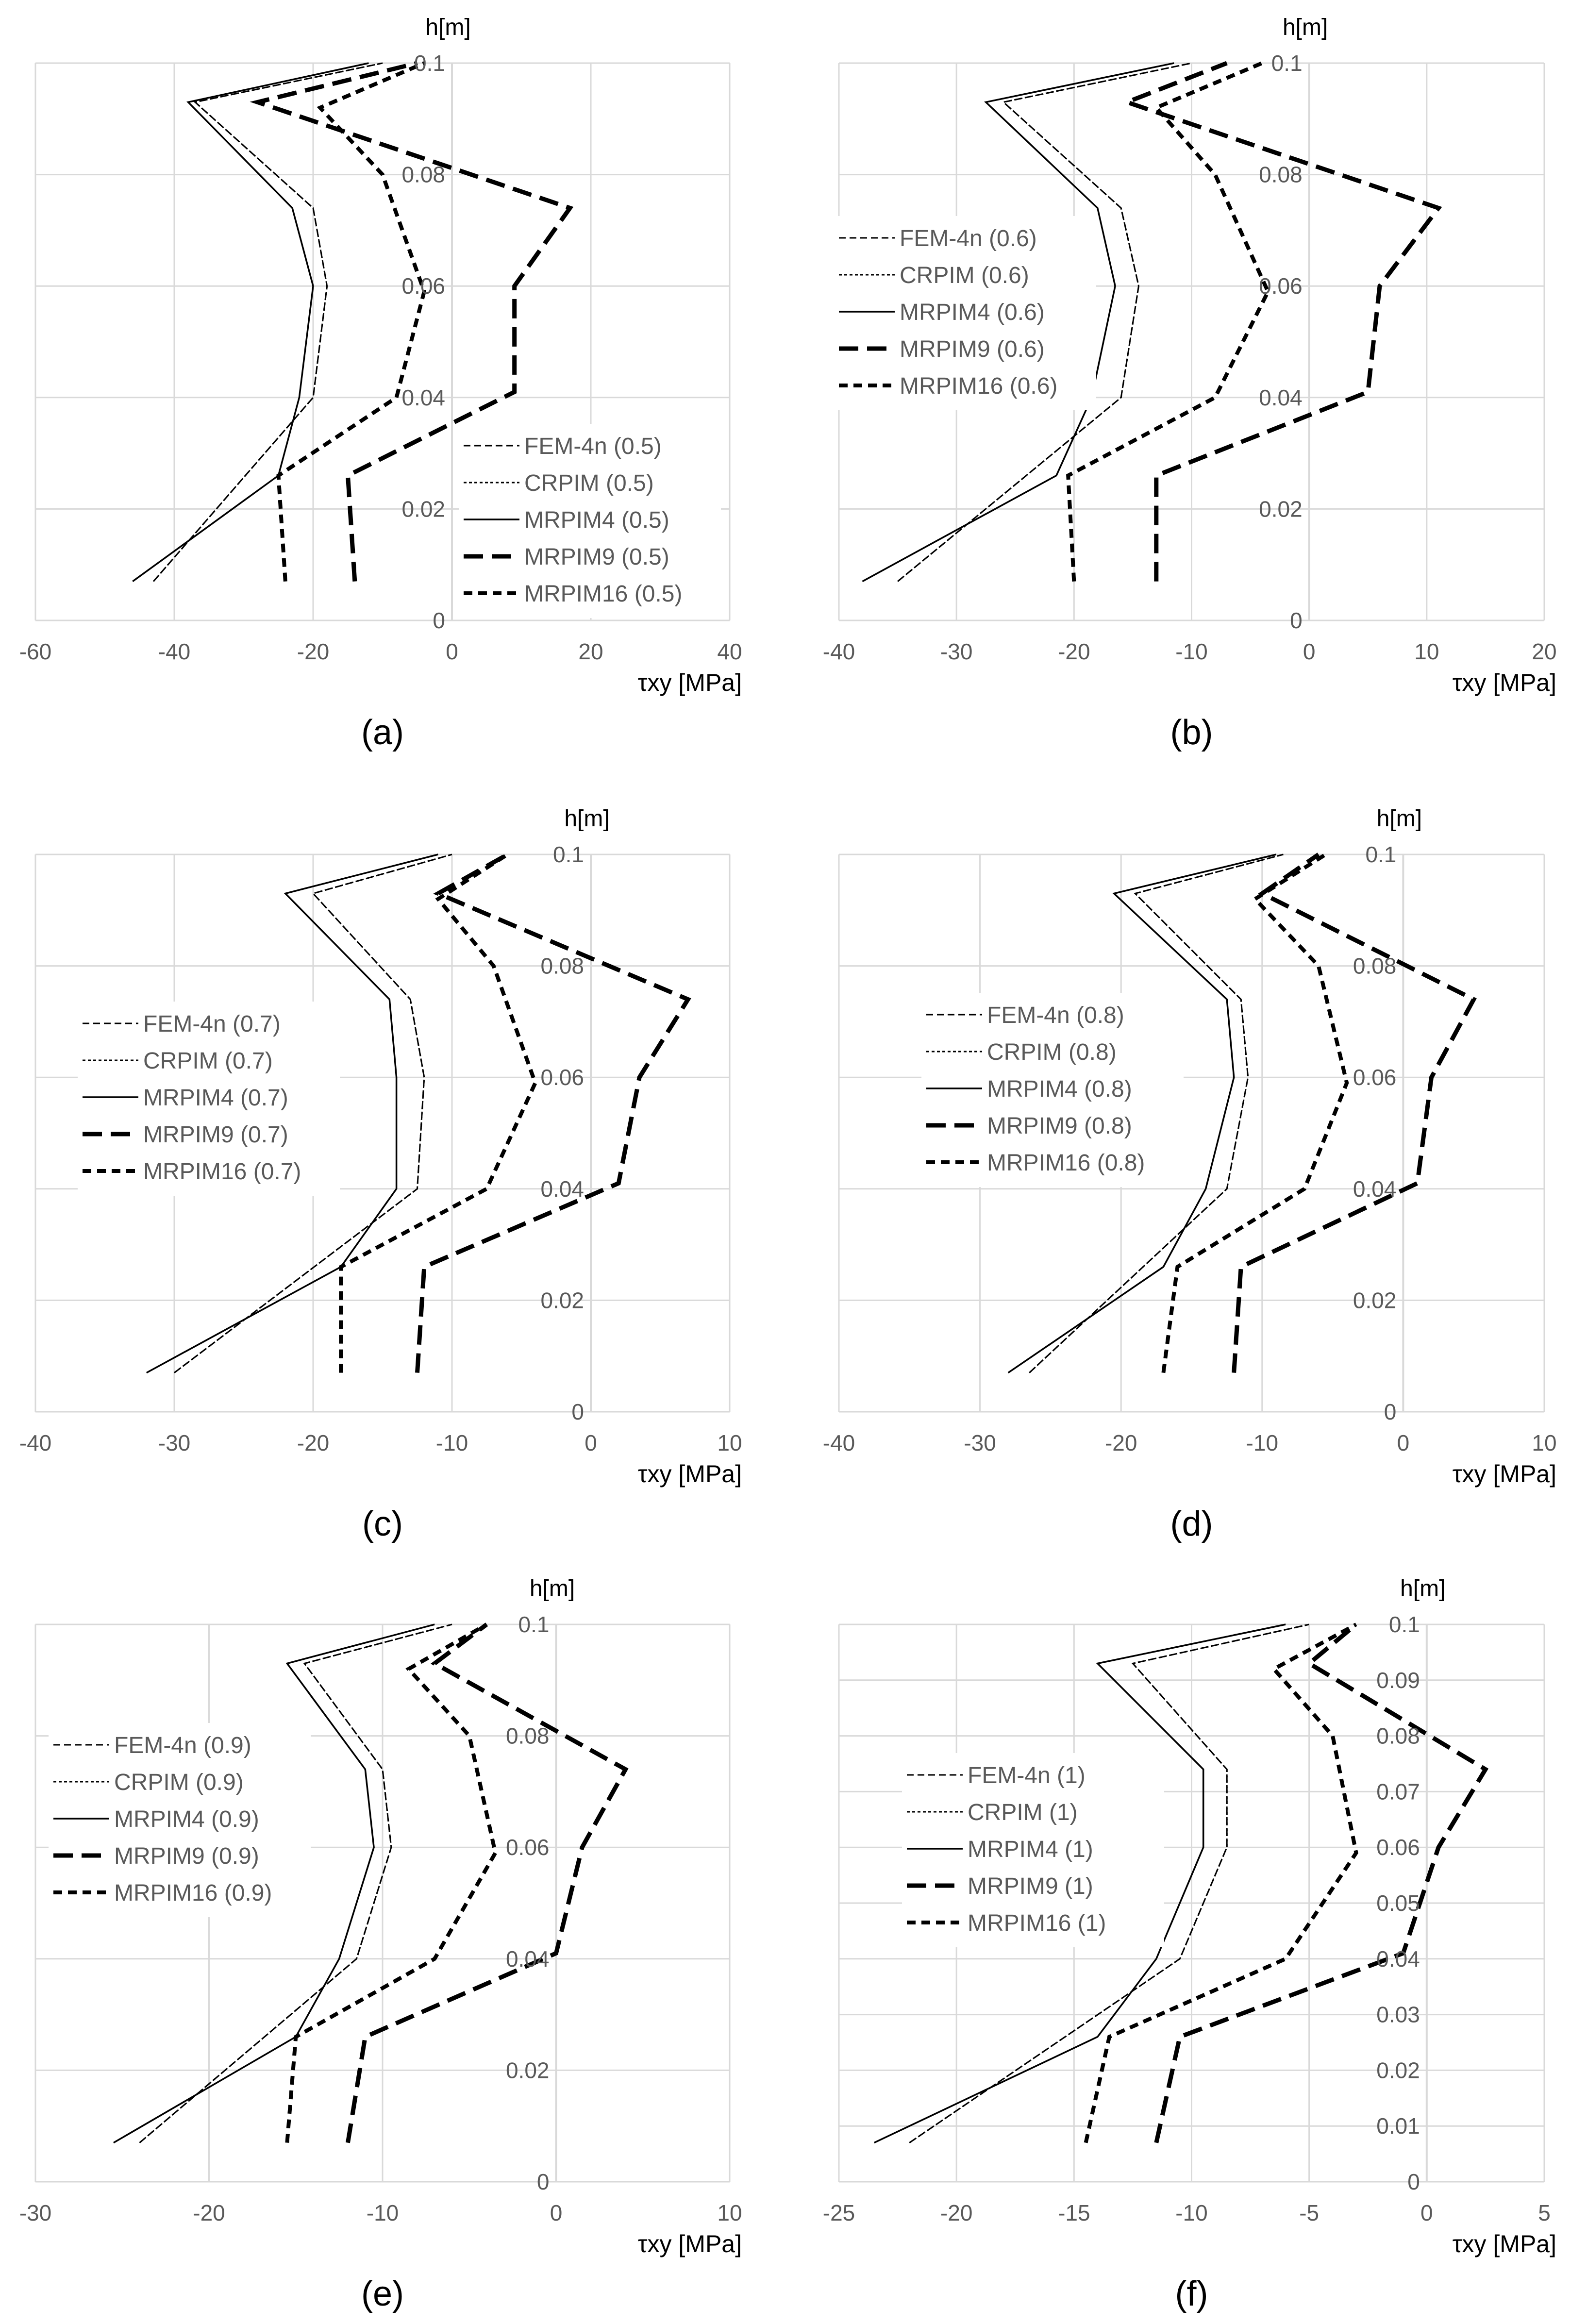 The width and height of the screenshot is (1587, 2324). What do you see at coordinates (35, 651) in the screenshot?
I see `x-tick-label: -60` at bounding box center [35, 651].